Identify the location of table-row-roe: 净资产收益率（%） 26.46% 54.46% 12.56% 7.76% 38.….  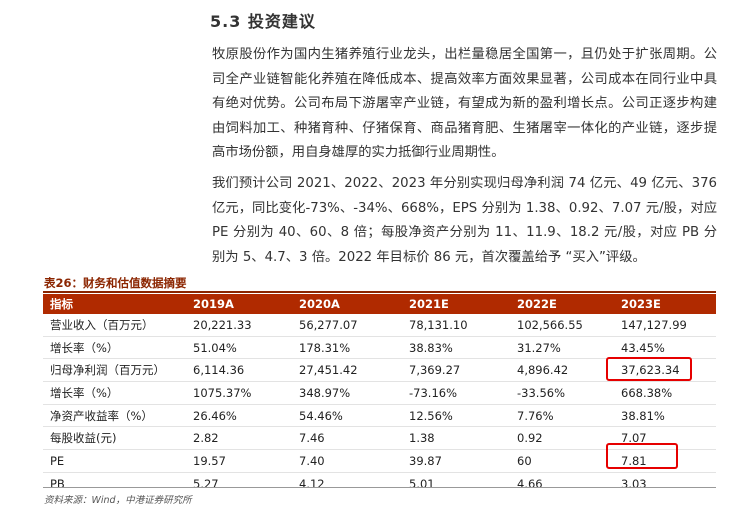
(379, 416).